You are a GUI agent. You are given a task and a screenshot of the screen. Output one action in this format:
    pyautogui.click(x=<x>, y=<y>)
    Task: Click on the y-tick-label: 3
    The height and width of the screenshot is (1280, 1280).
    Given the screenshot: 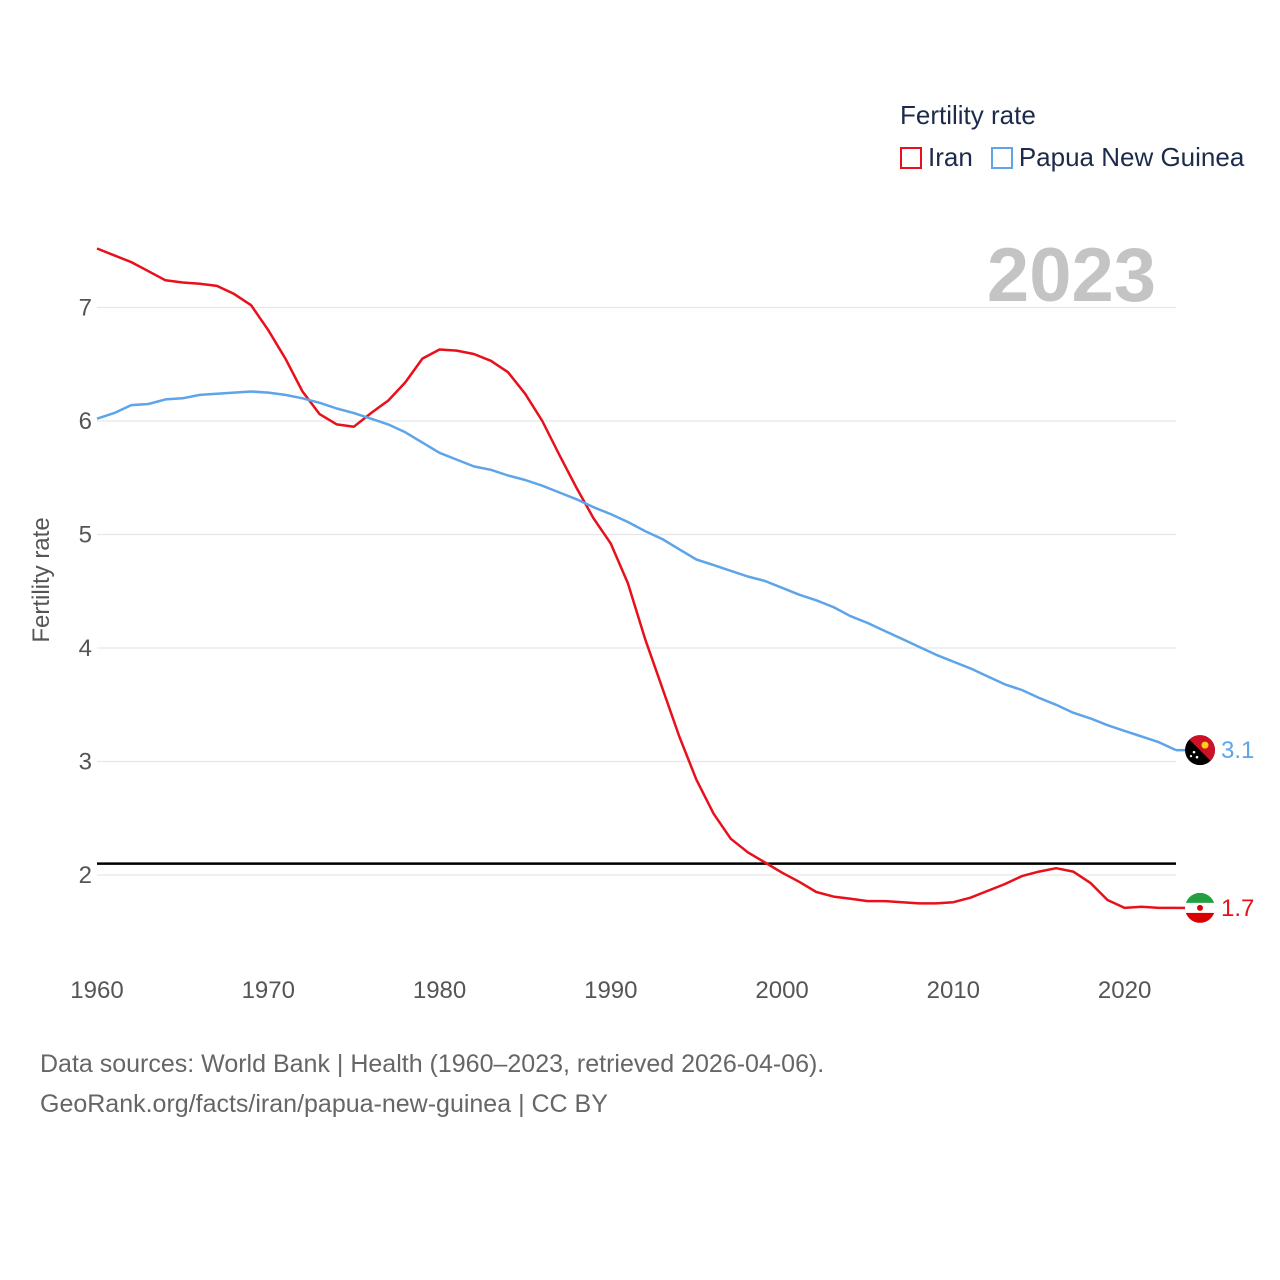 What is the action you would take?
    pyautogui.click(x=85, y=762)
    